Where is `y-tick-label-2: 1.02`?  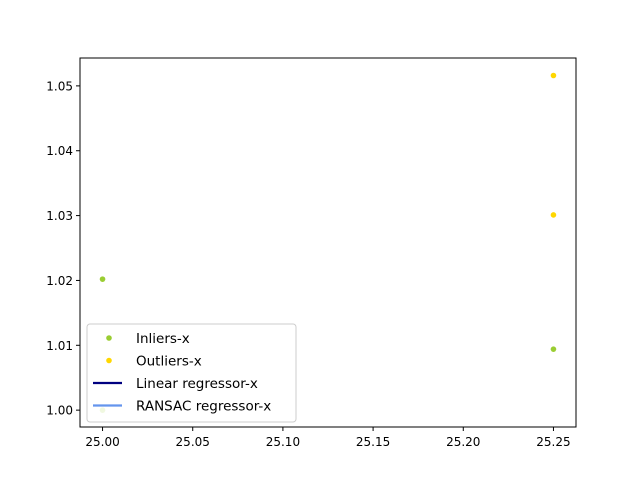
y-tick-label-2: 1.02 is located at coordinates (59, 281).